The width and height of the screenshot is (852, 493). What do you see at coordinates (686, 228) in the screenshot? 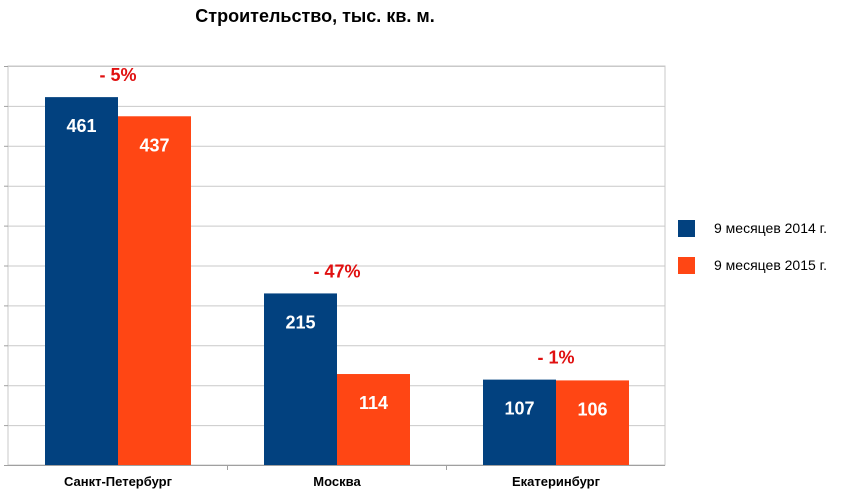
I see `legend-swatch-2014` at bounding box center [686, 228].